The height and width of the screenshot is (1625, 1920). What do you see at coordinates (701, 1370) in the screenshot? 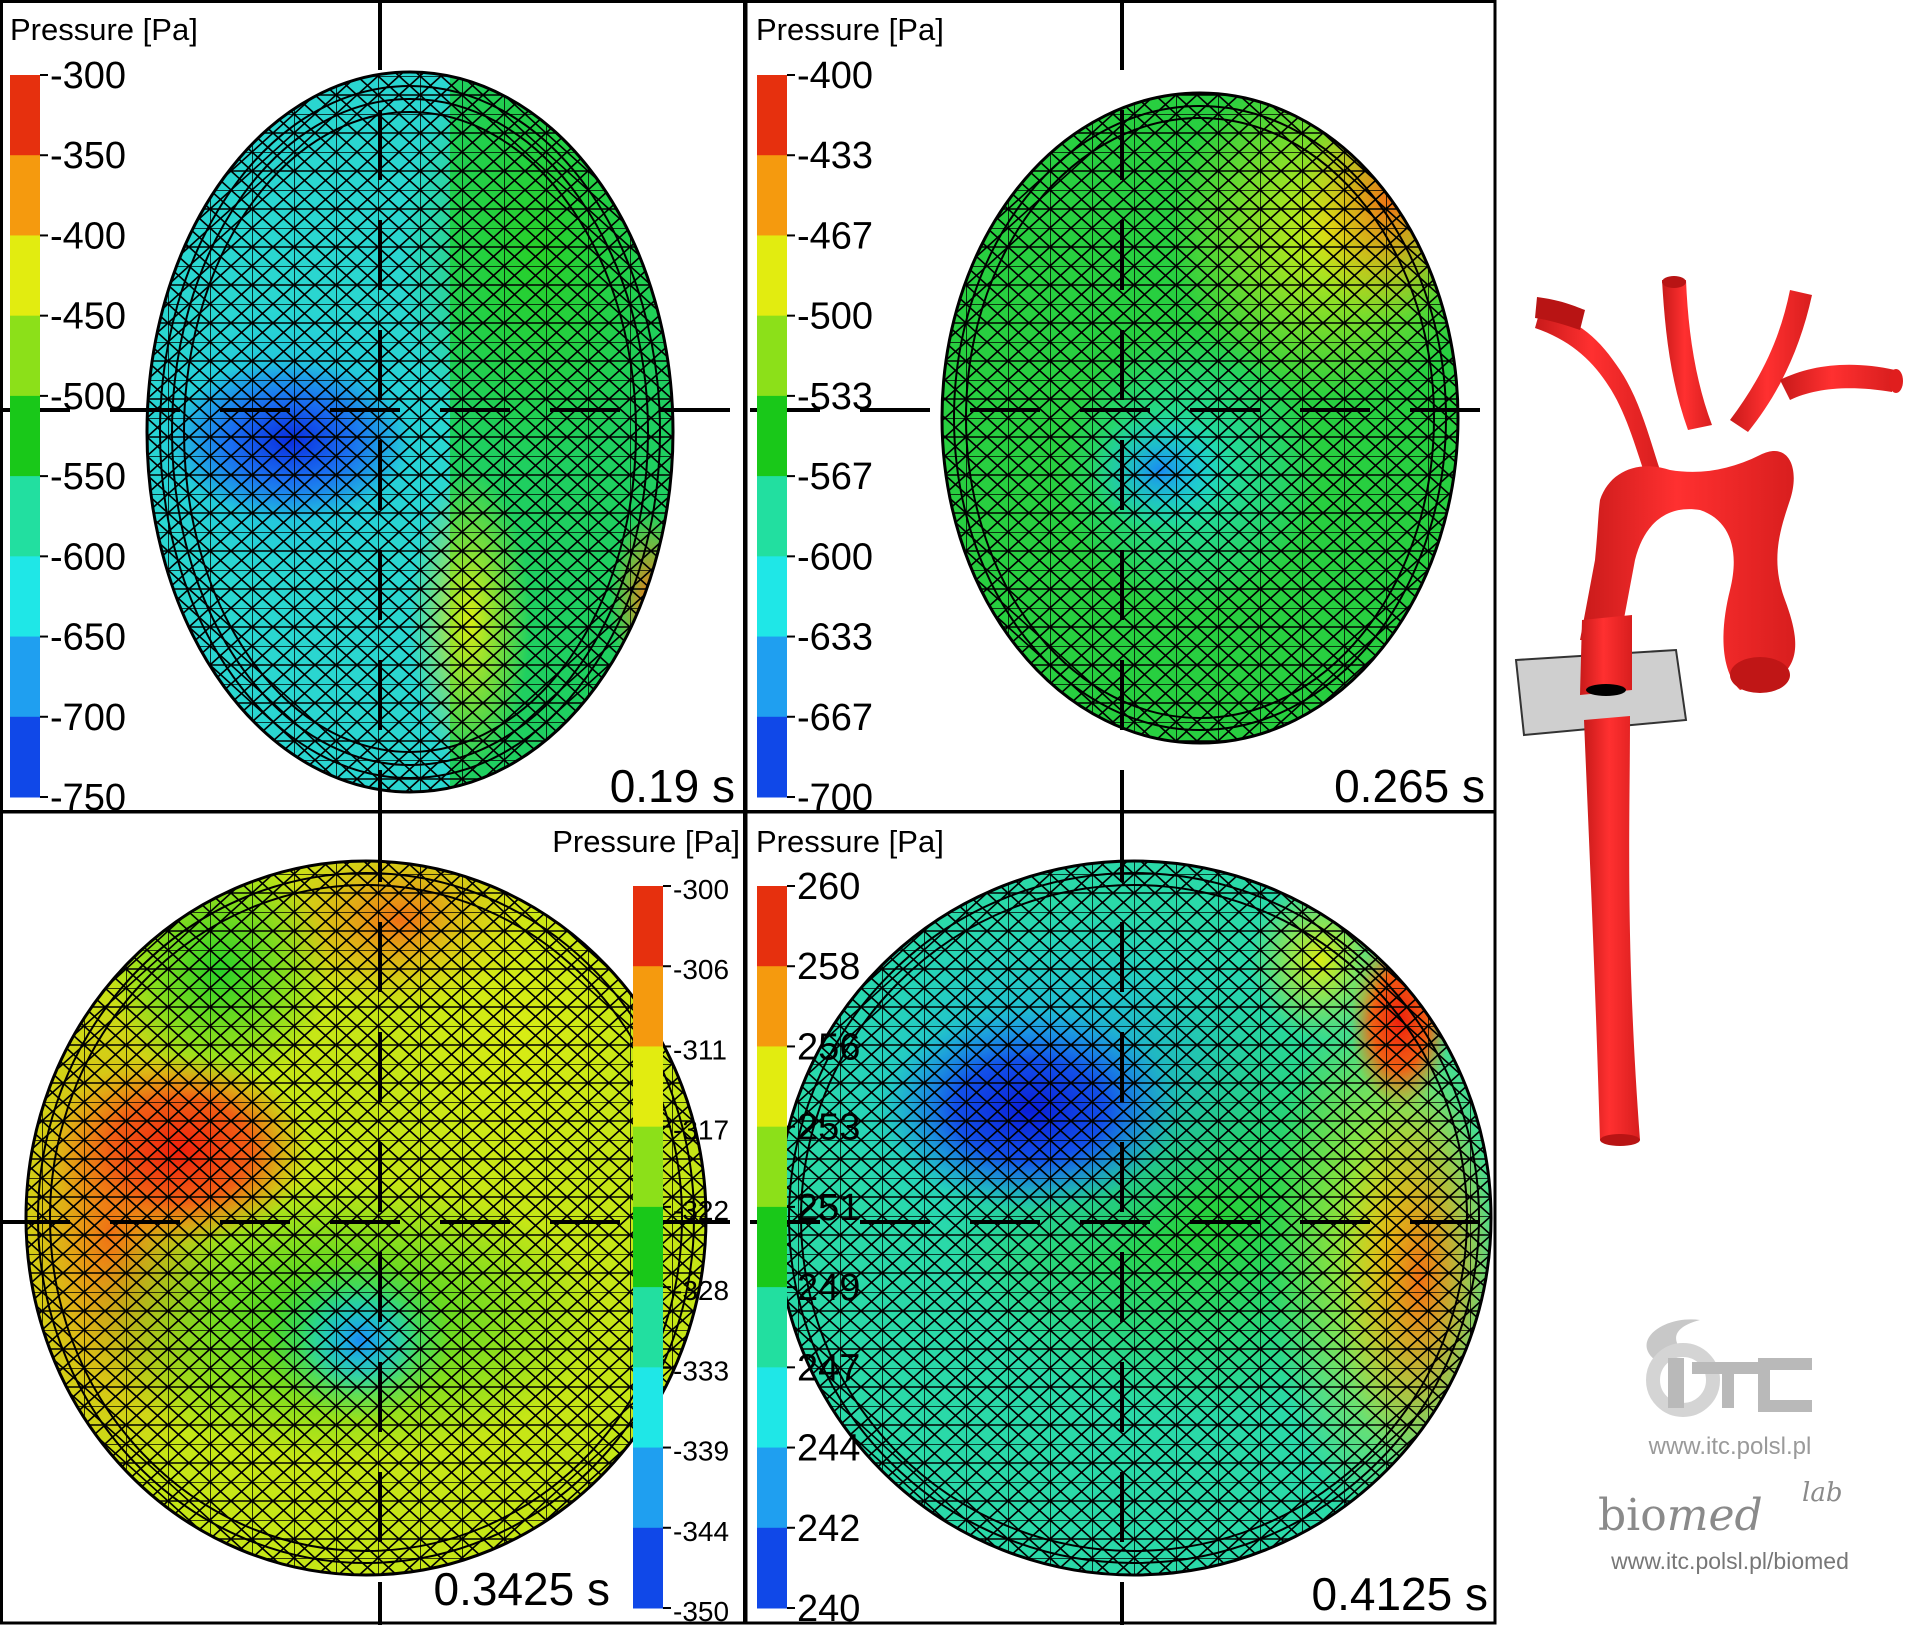
I see `colorbar-tick-label: -333` at bounding box center [701, 1370].